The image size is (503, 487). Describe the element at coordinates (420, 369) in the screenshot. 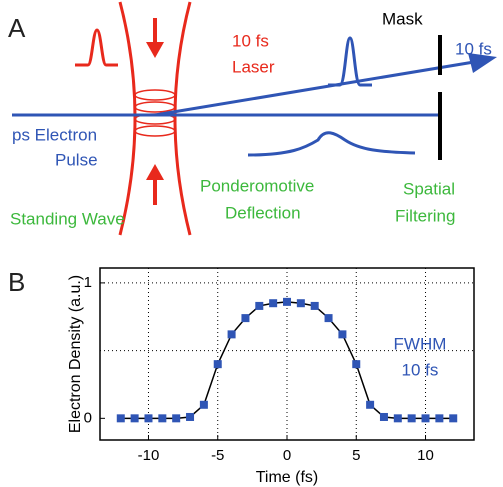

I see `annotation: 10 fs` at that location.